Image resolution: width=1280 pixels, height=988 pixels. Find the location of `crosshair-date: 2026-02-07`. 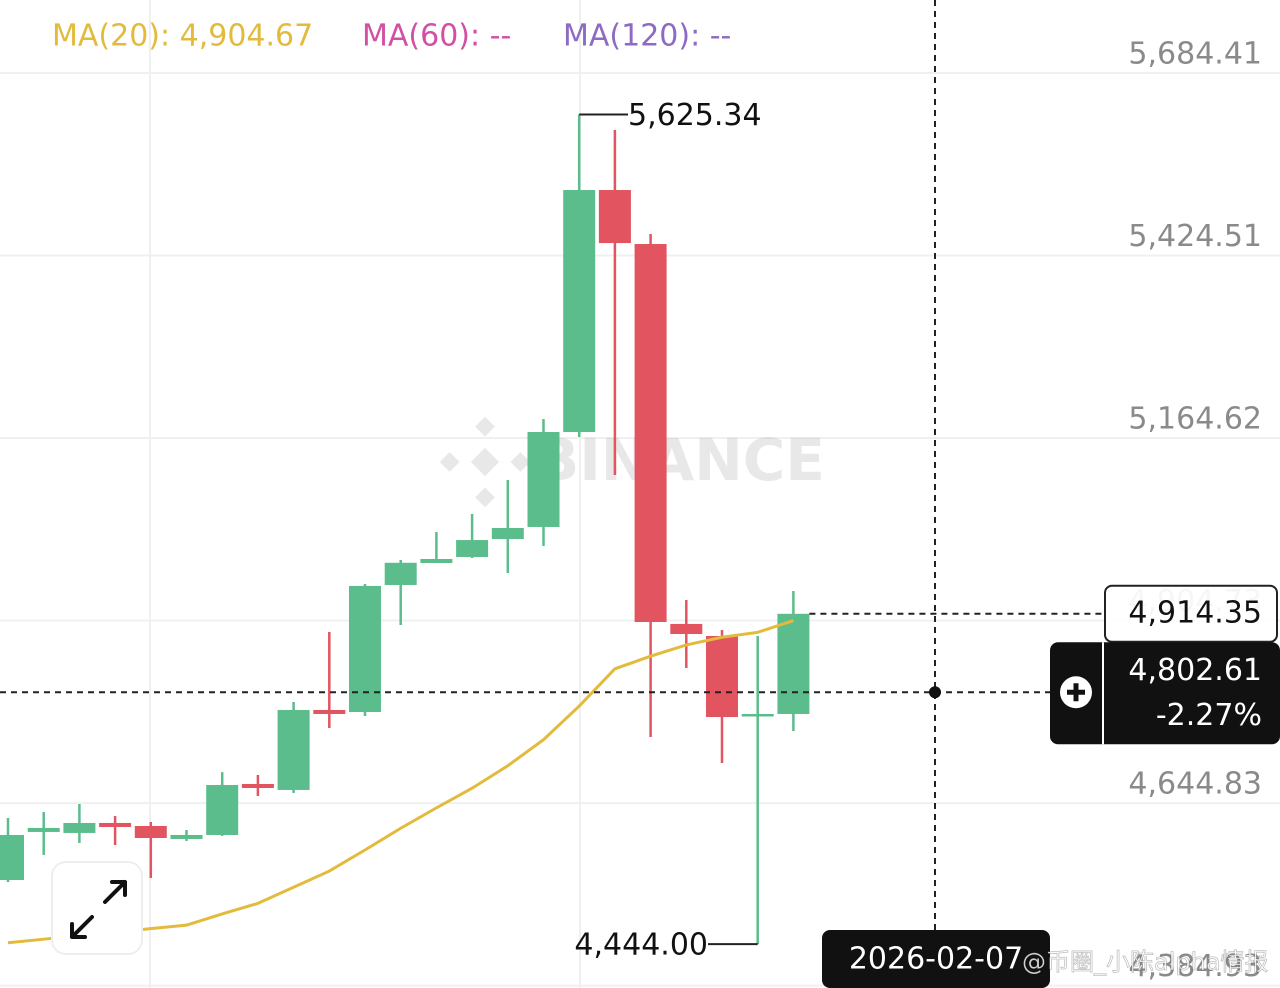

crosshair-date: 2026-02-07 is located at coordinates (936, 959).